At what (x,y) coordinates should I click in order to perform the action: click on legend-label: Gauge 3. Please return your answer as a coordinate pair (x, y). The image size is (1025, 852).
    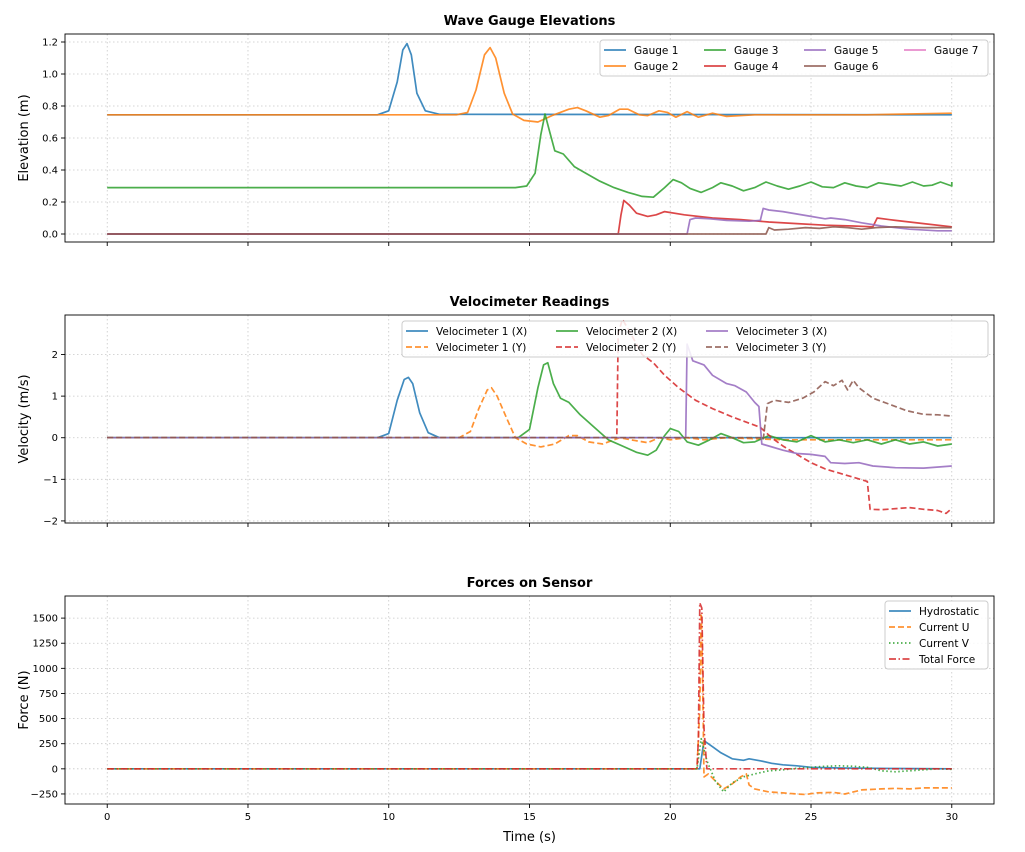
    Looking at the image, I should click on (756, 51).